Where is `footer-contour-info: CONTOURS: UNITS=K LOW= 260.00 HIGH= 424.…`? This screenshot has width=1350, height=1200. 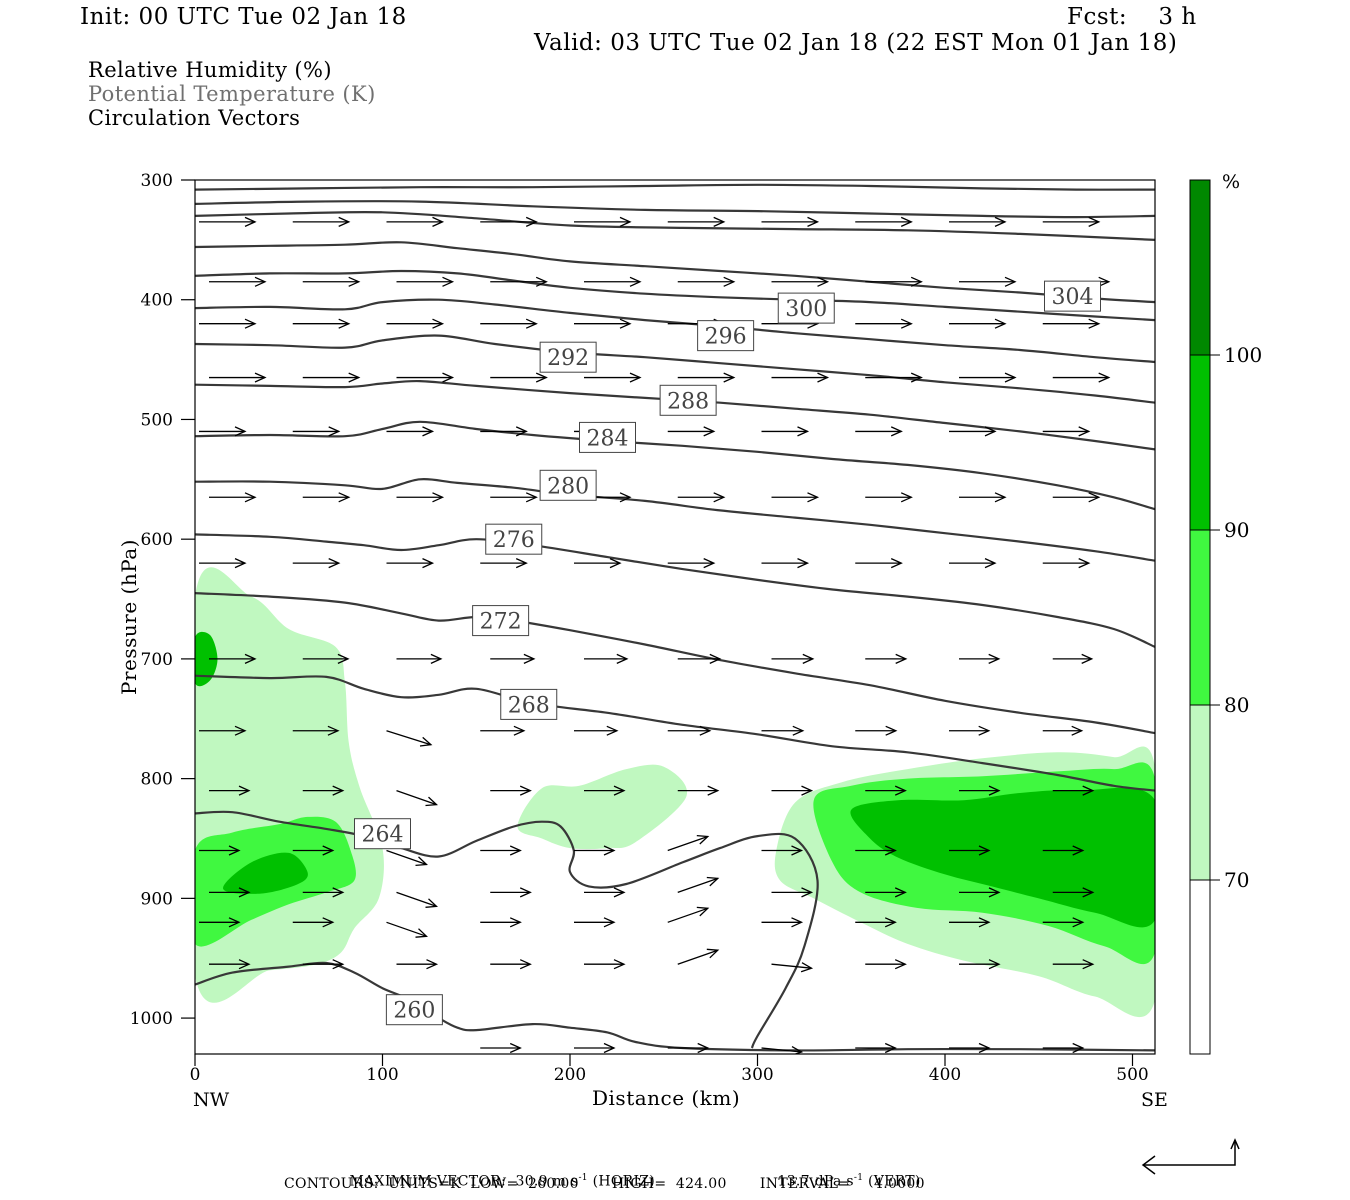 footer-contour-info: CONTOURS: UNITS=K LOW= 260.00 HIGH= 424.… is located at coordinates (604, 1184).